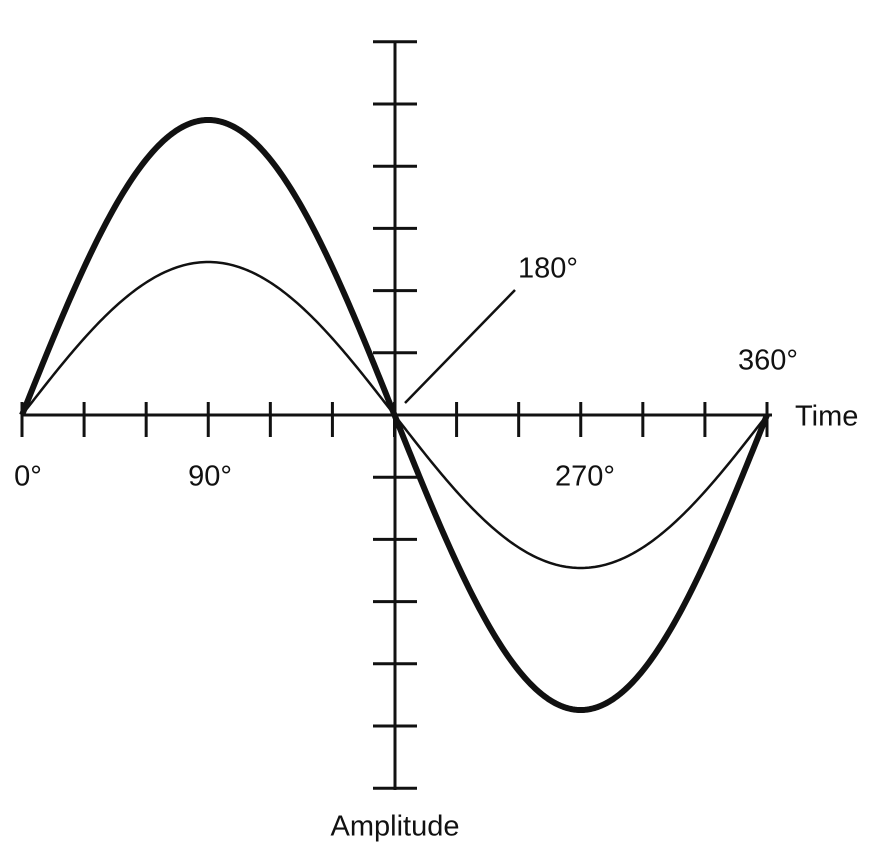 This screenshot has height=861, width=895. Describe the element at coordinates (395, 827) in the screenshot. I see `amplitude-label: Amplitude` at that location.